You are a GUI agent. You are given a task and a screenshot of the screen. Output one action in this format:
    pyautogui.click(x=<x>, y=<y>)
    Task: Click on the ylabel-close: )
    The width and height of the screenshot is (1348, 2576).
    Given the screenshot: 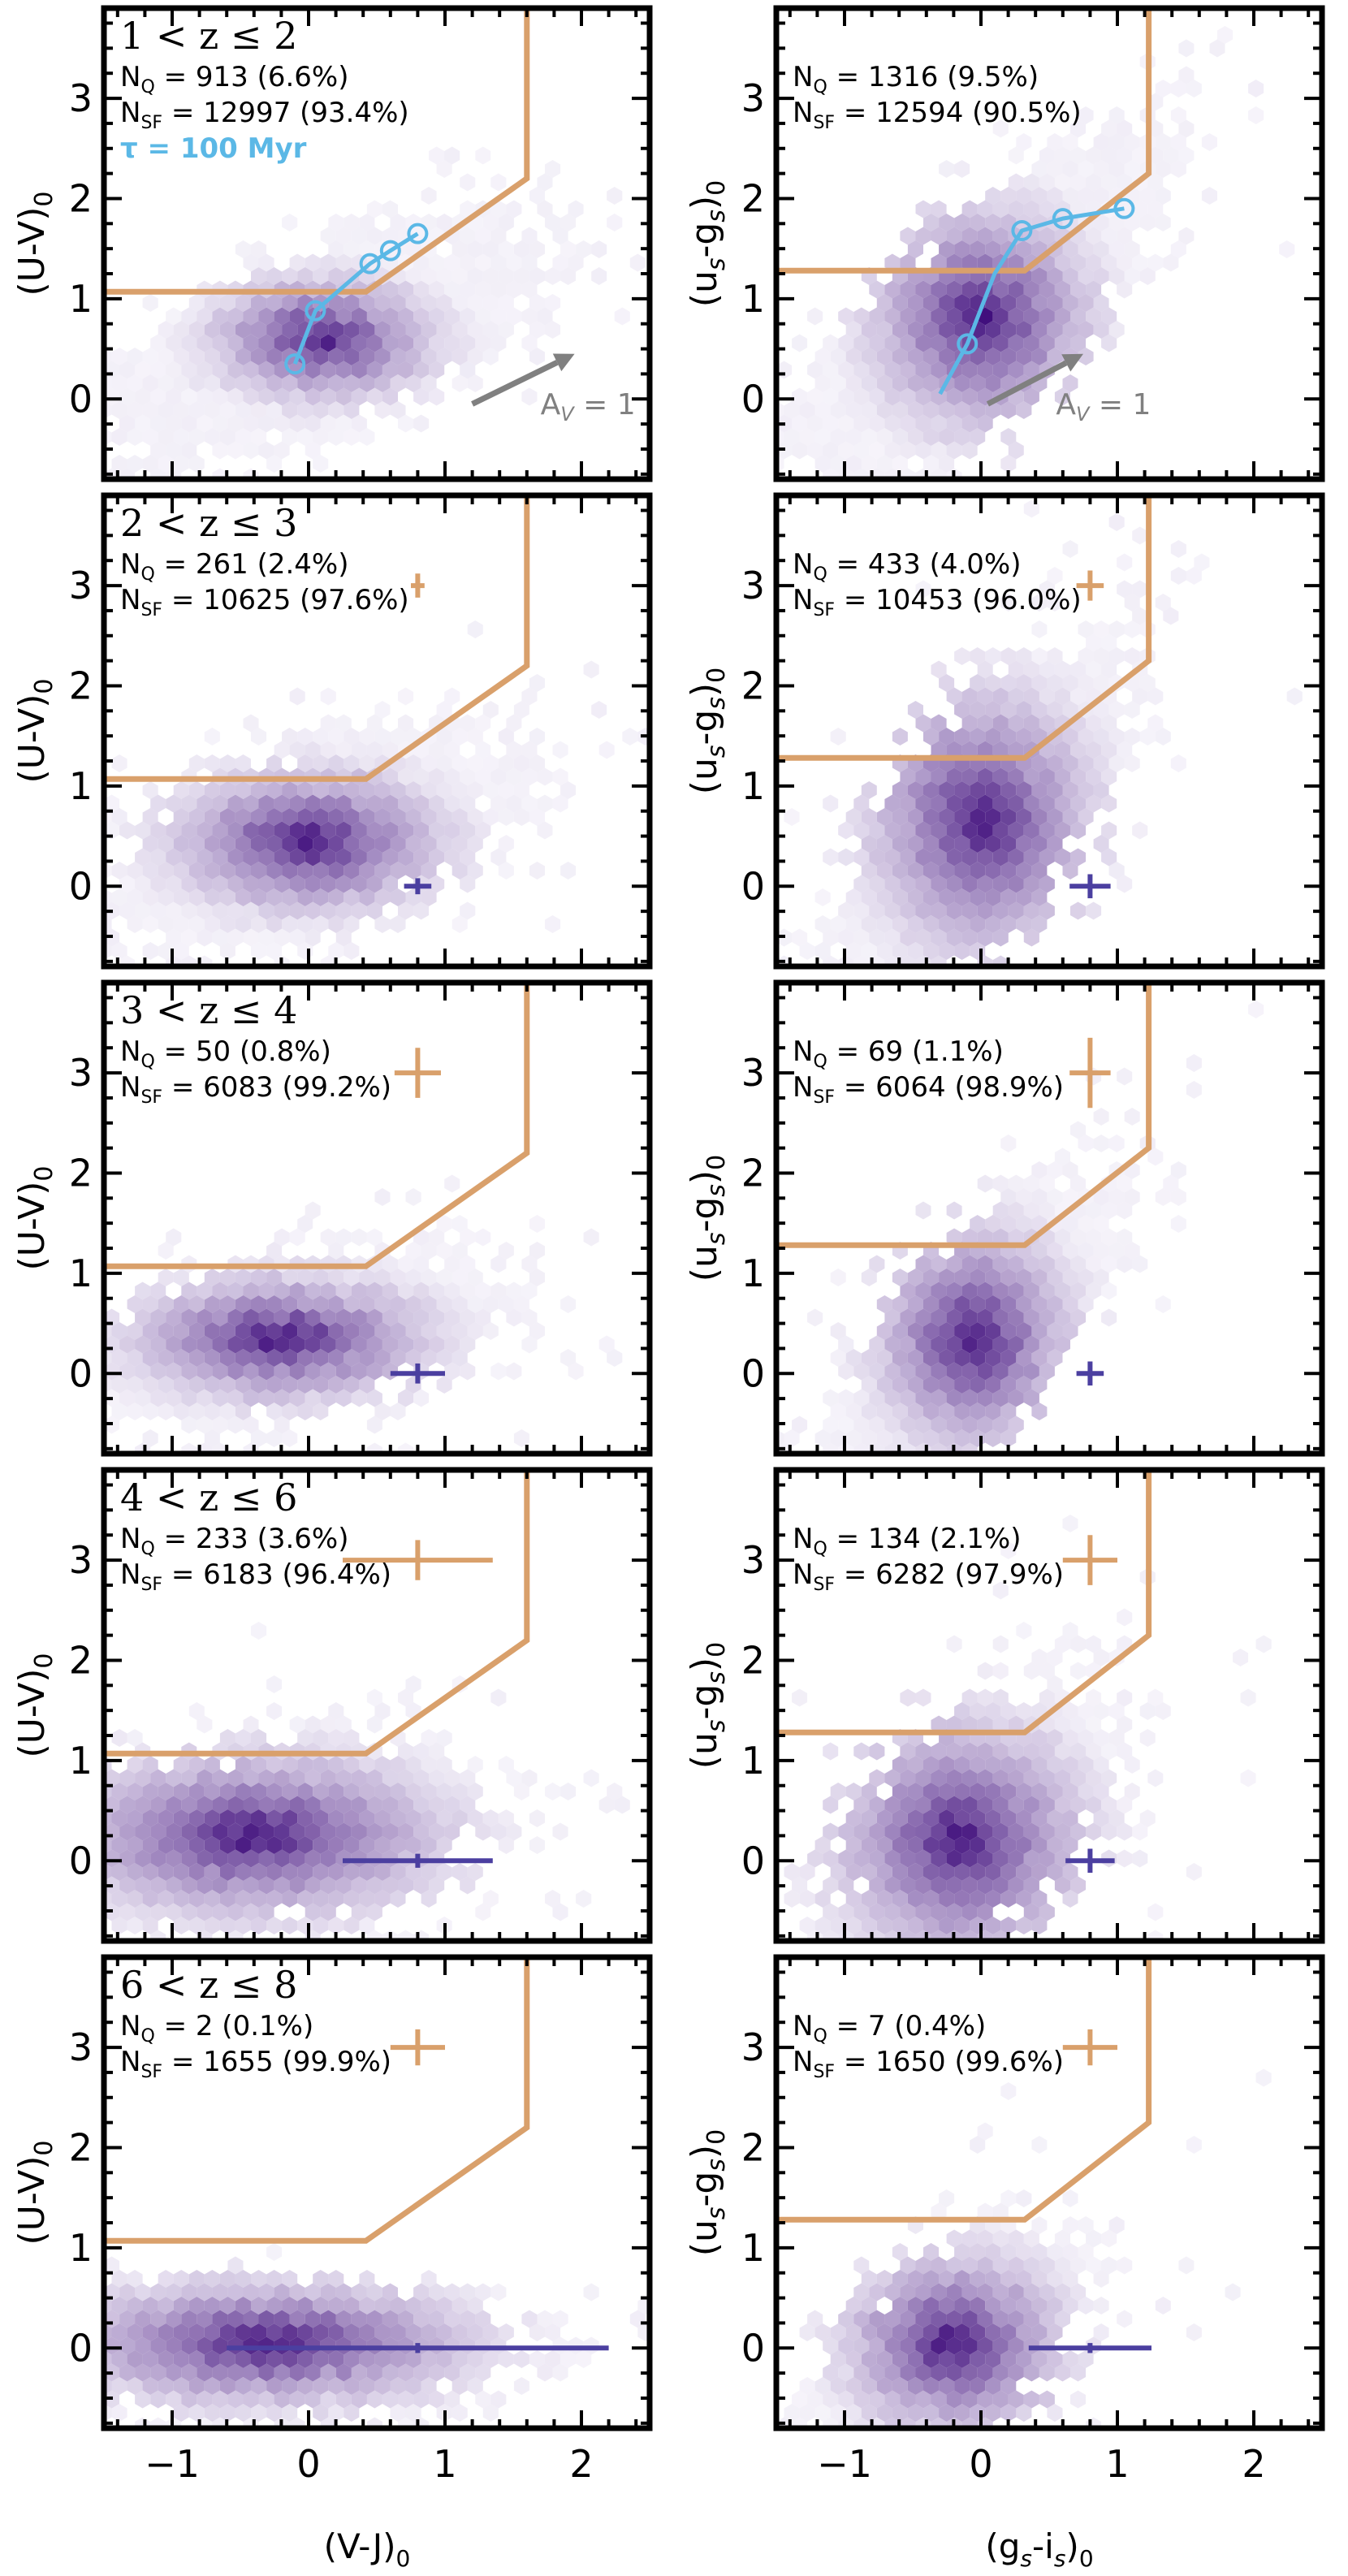 What is the action you would take?
    pyautogui.click(x=704, y=203)
    